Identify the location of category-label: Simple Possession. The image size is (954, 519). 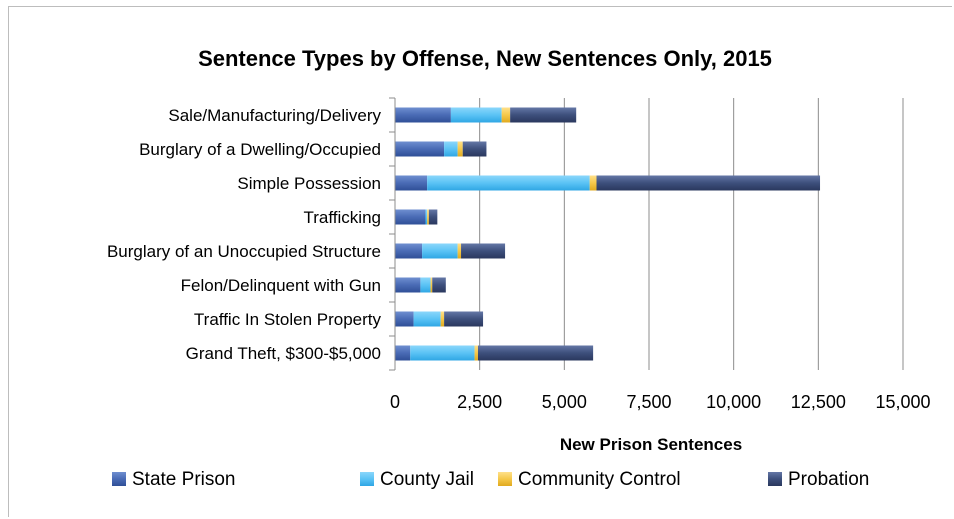
(309, 183).